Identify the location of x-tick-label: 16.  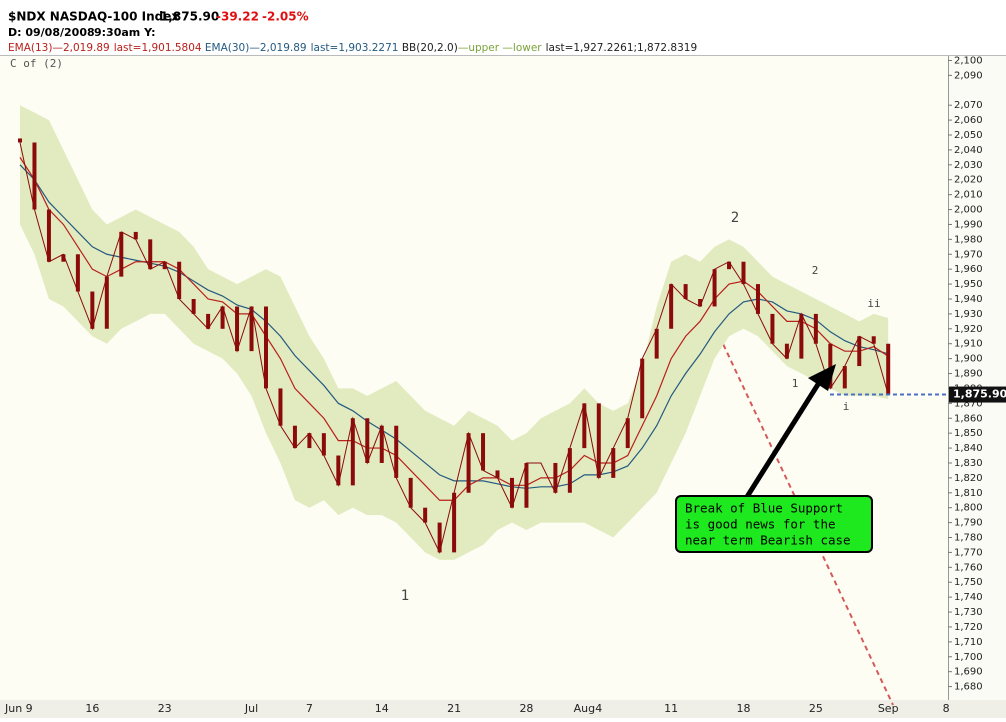
(92, 708).